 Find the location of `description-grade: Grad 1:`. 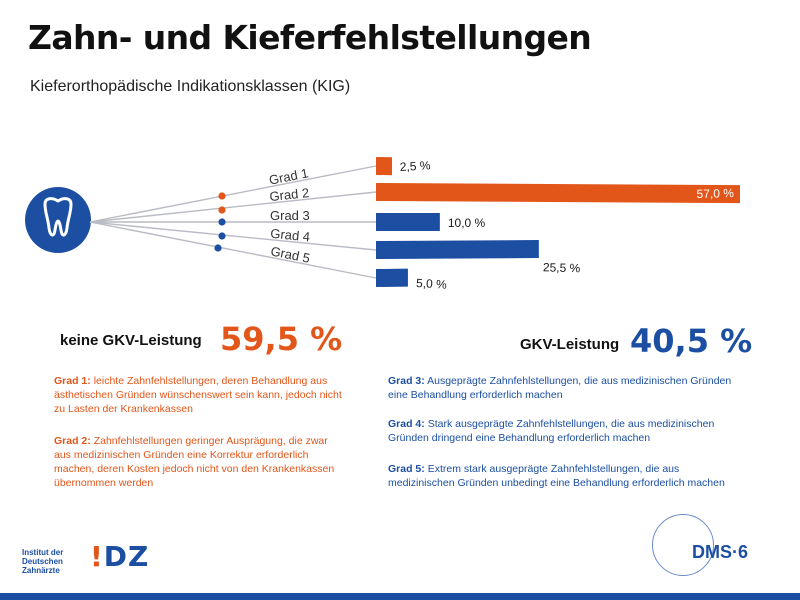

description-grade: Grad 1: is located at coordinates (72, 381).